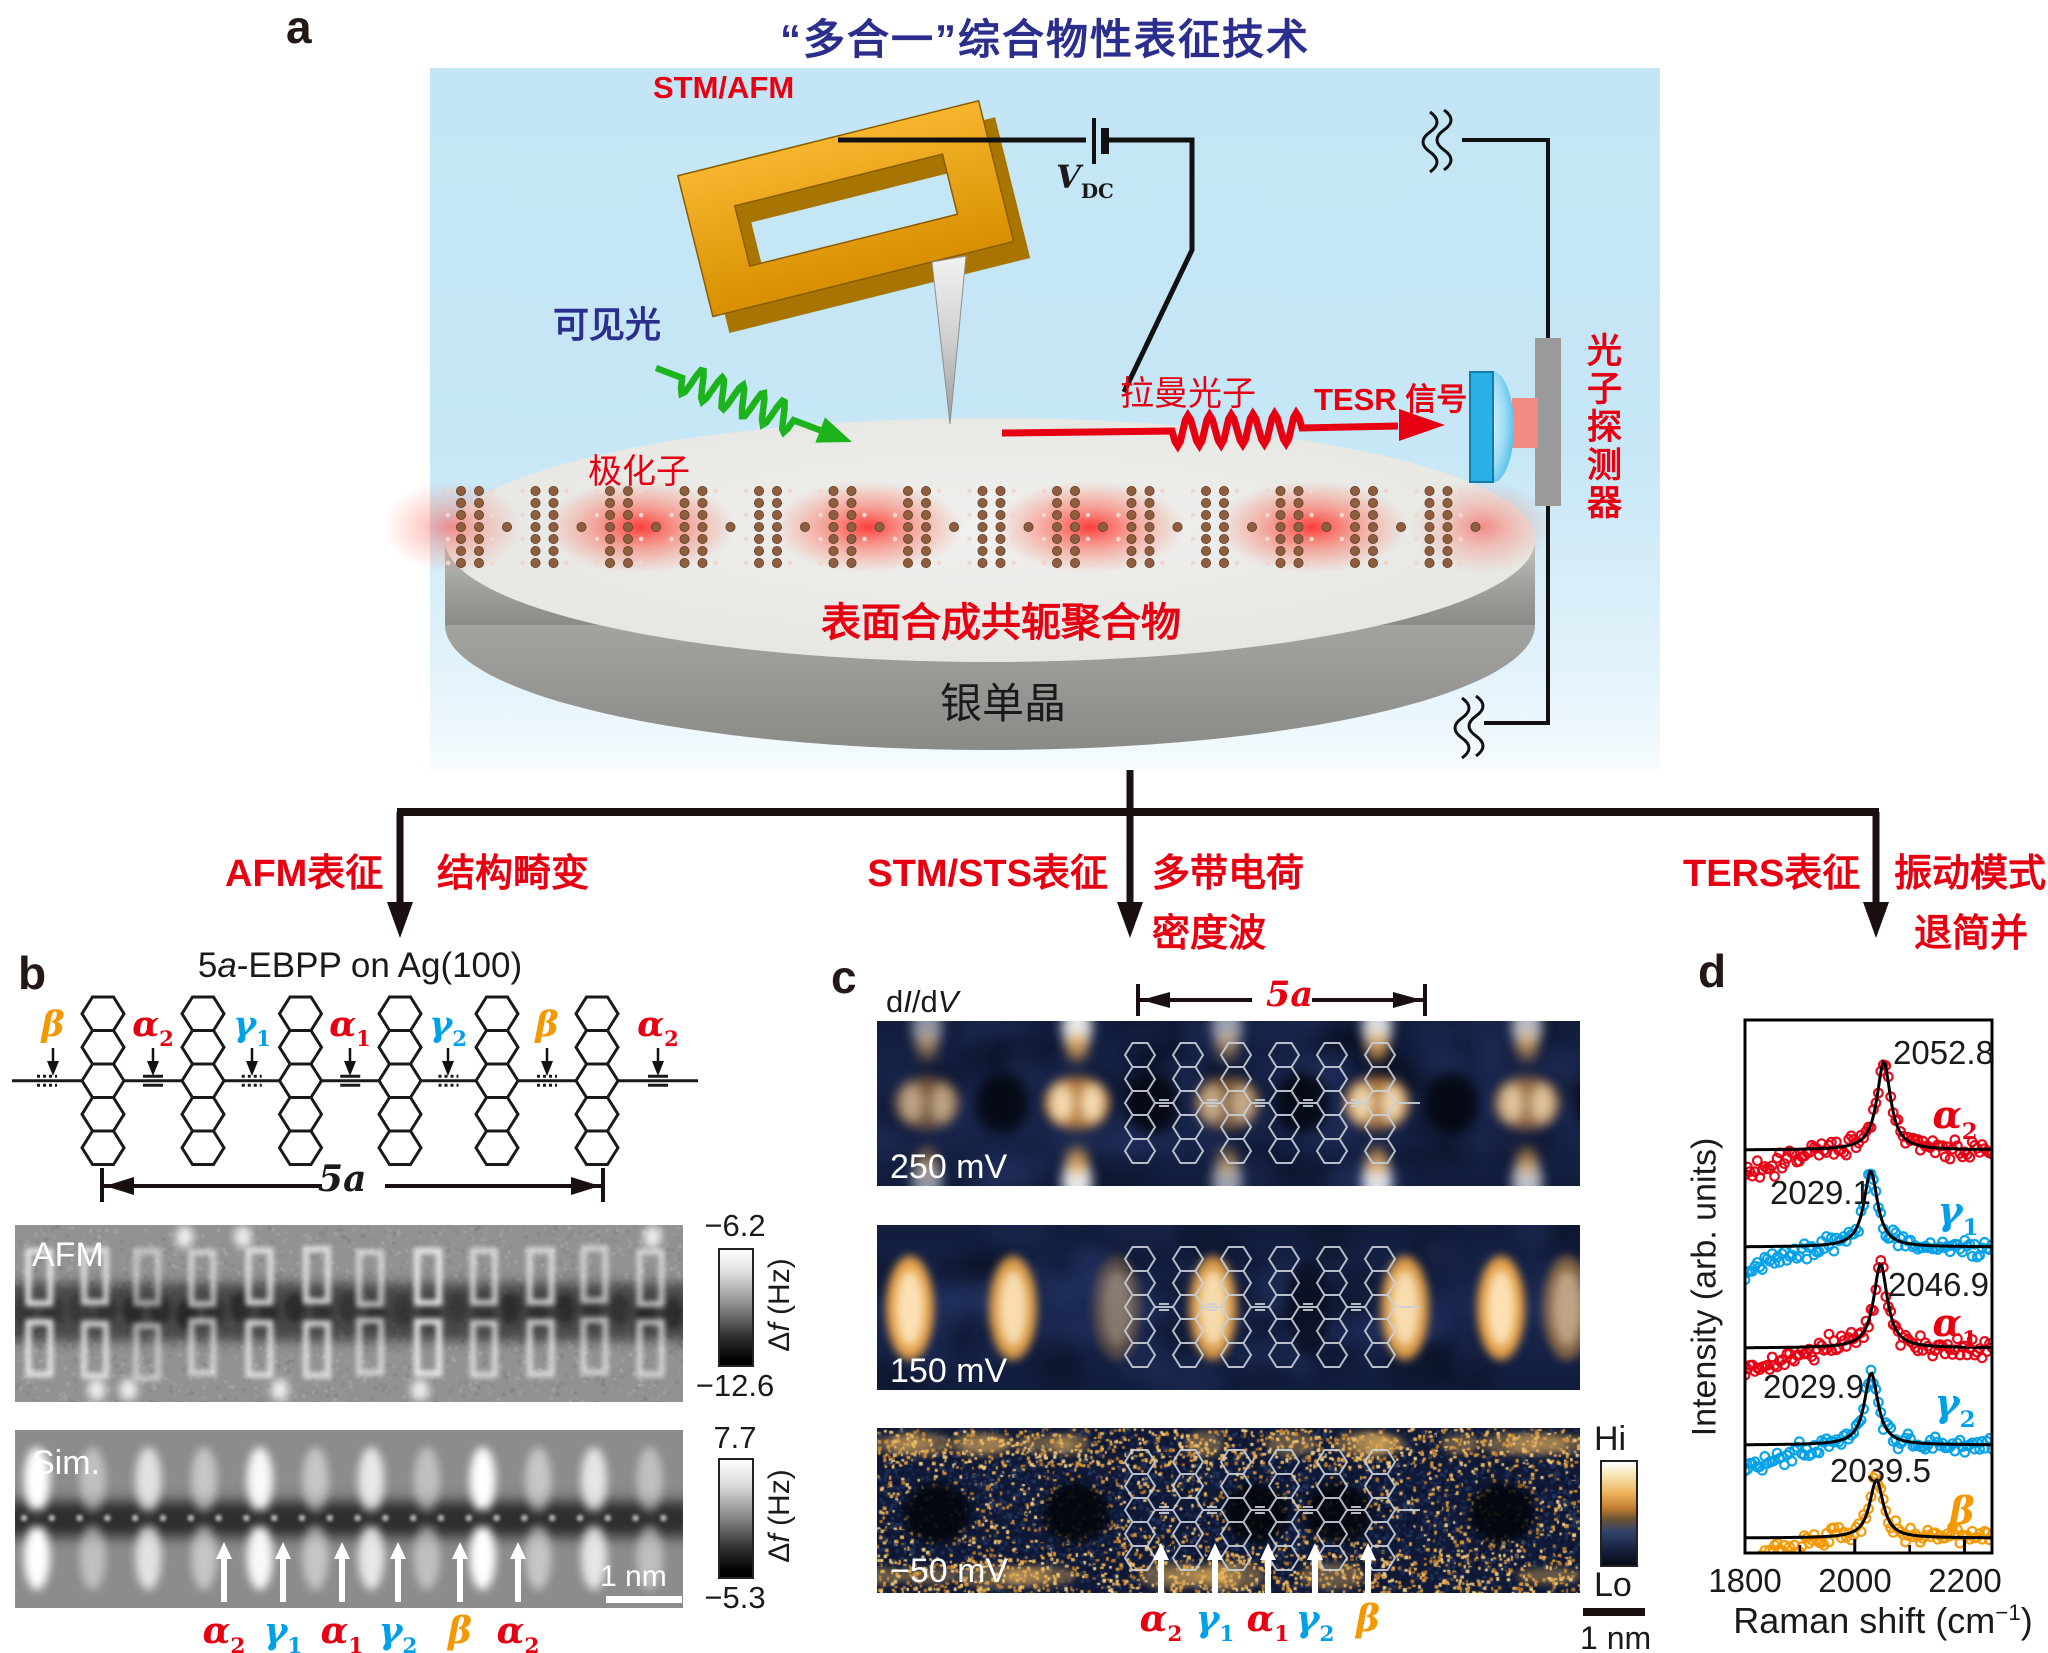 The width and height of the screenshot is (2048, 1653). I want to click on panel-c-span-label: 5a, so click(1290, 994).